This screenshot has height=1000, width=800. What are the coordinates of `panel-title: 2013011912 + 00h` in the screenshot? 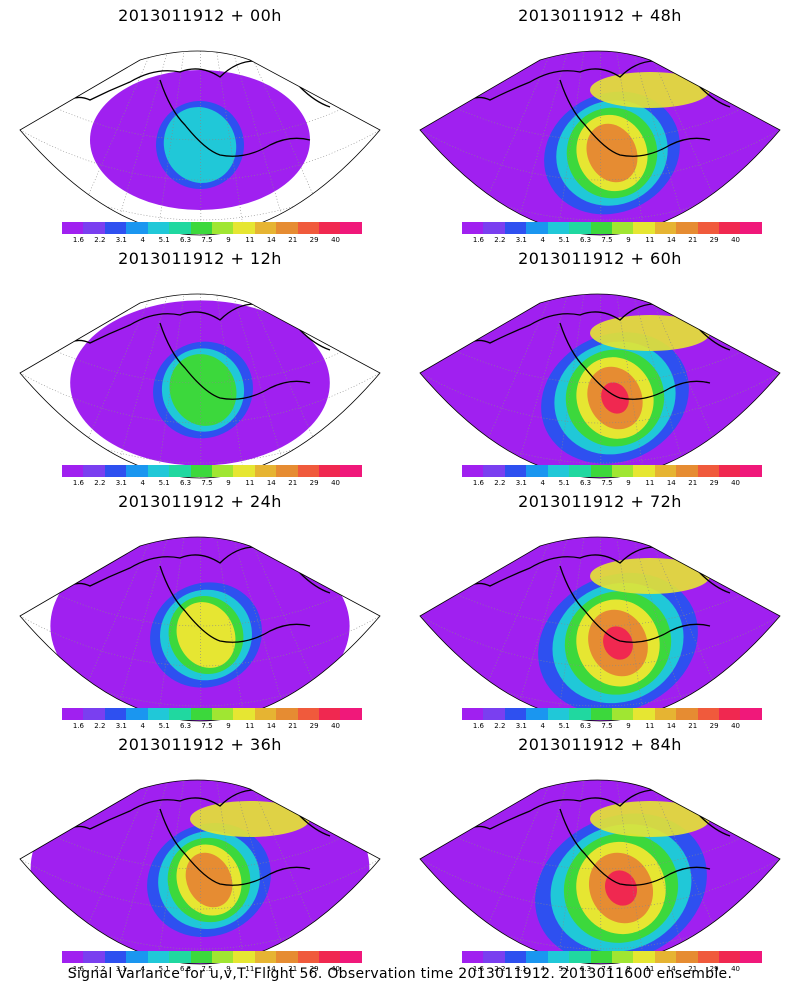 It's located at (200, 15).